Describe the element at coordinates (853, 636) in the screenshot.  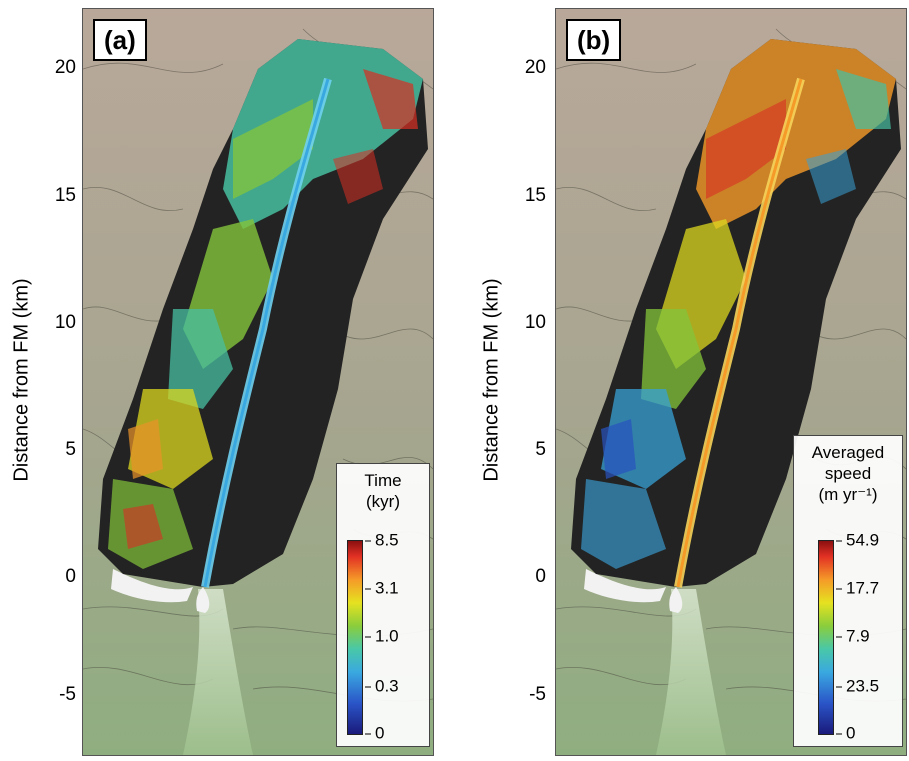
I see `colorbar-tick: 7.9` at that location.